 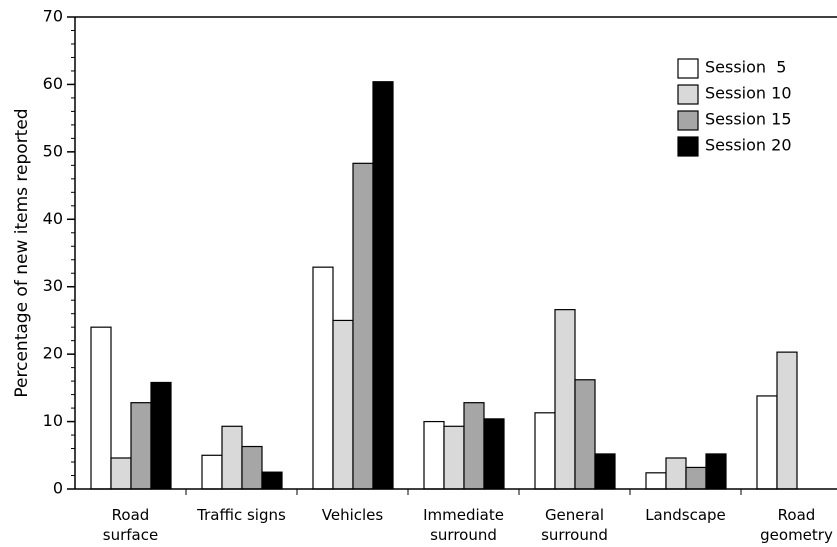 What do you see at coordinates (53, 218) in the screenshot?
I see `y-tick-label: 40` at bounding box center [53, 218].